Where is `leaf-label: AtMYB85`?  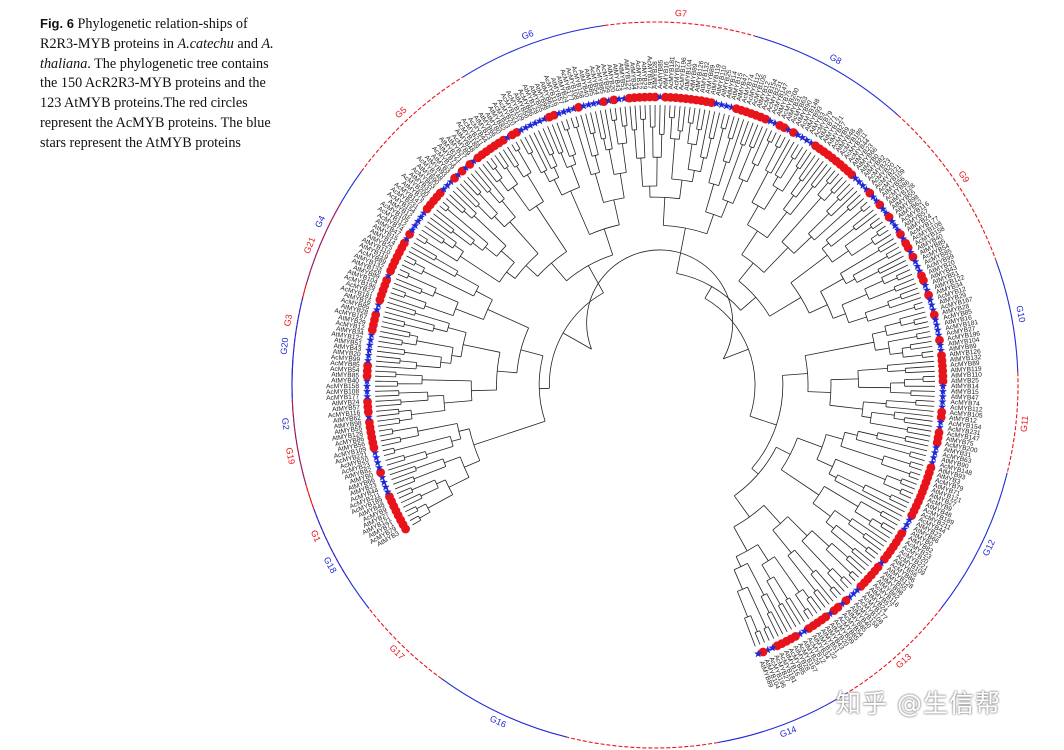
leaf-label: AtMYB85 is located at coordinates (345, 376).